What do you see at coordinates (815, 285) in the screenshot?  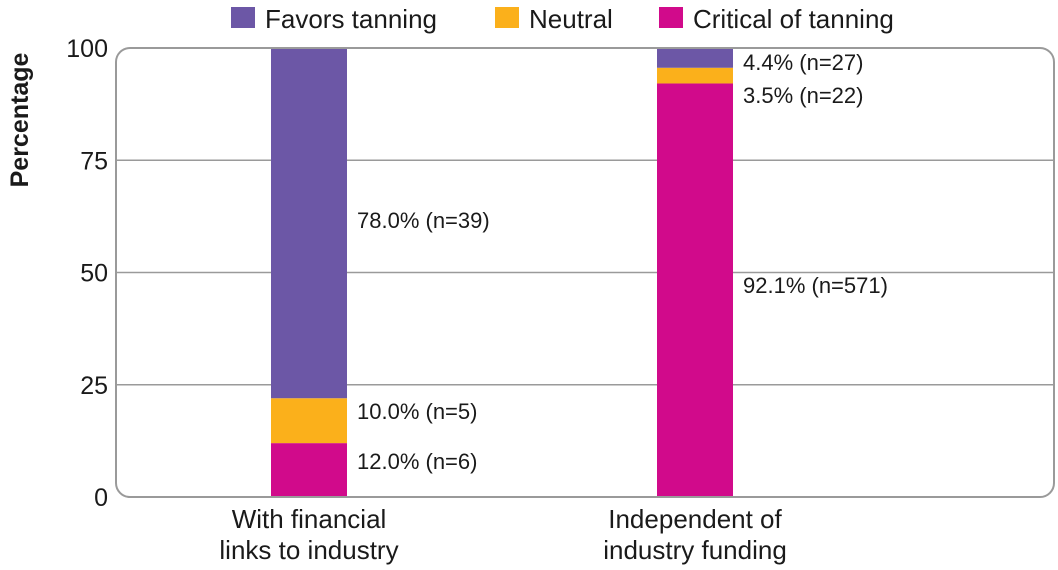 I see `data-label-2-critical-of-tanning: 92.1% (n=571)` at bounding box center [815, 285].